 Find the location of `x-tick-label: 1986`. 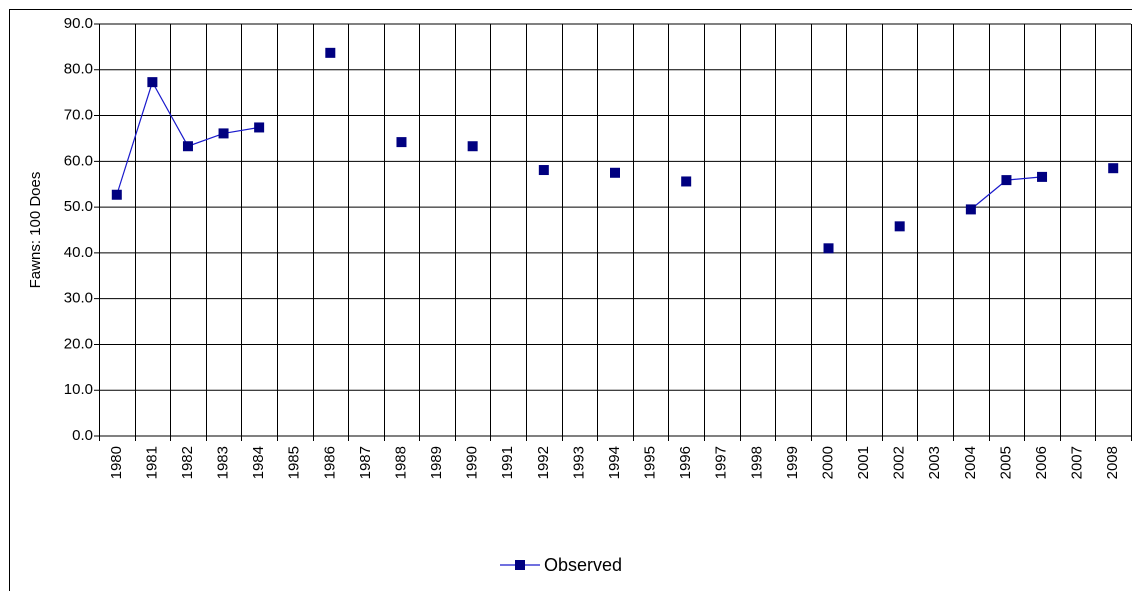

x-tick-label: 1986 is located at coordinates (329, 462).